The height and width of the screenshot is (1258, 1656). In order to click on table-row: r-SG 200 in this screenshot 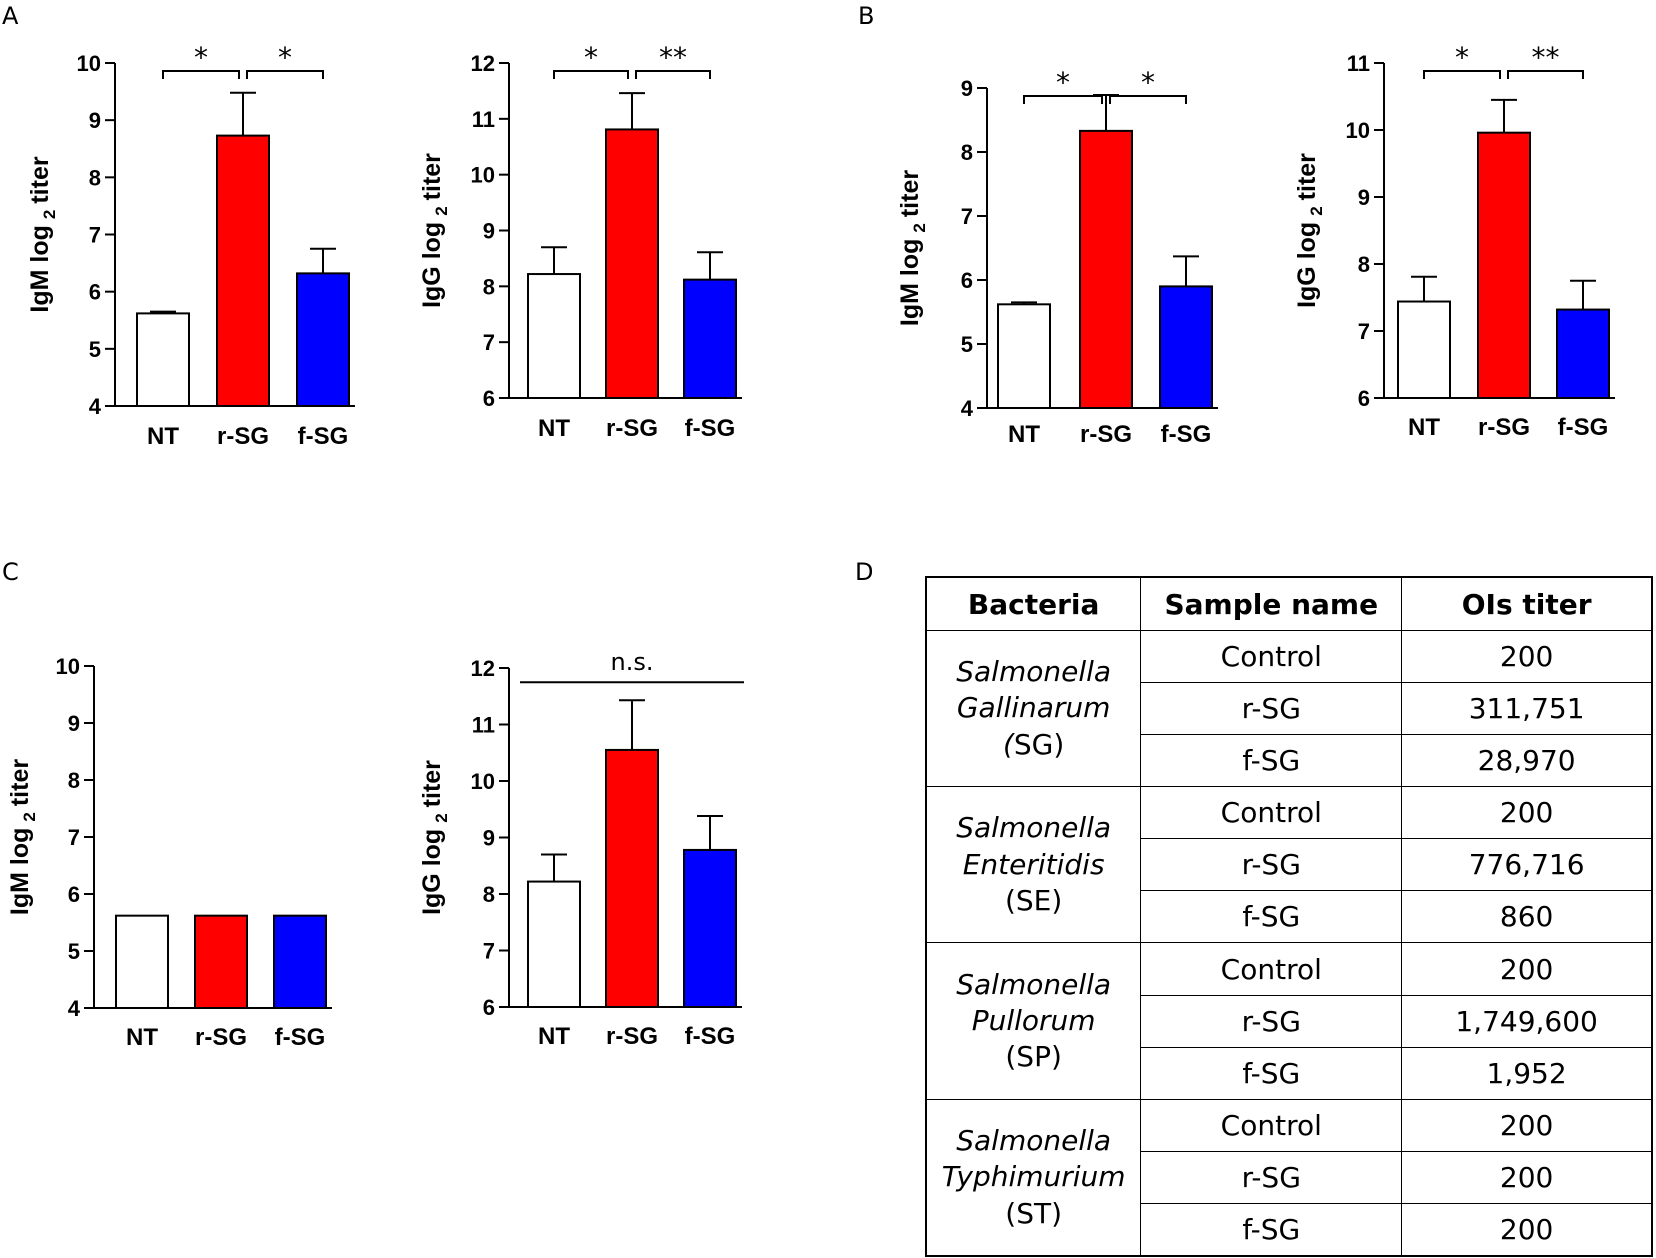, I will do `click(1289, 1177)`.